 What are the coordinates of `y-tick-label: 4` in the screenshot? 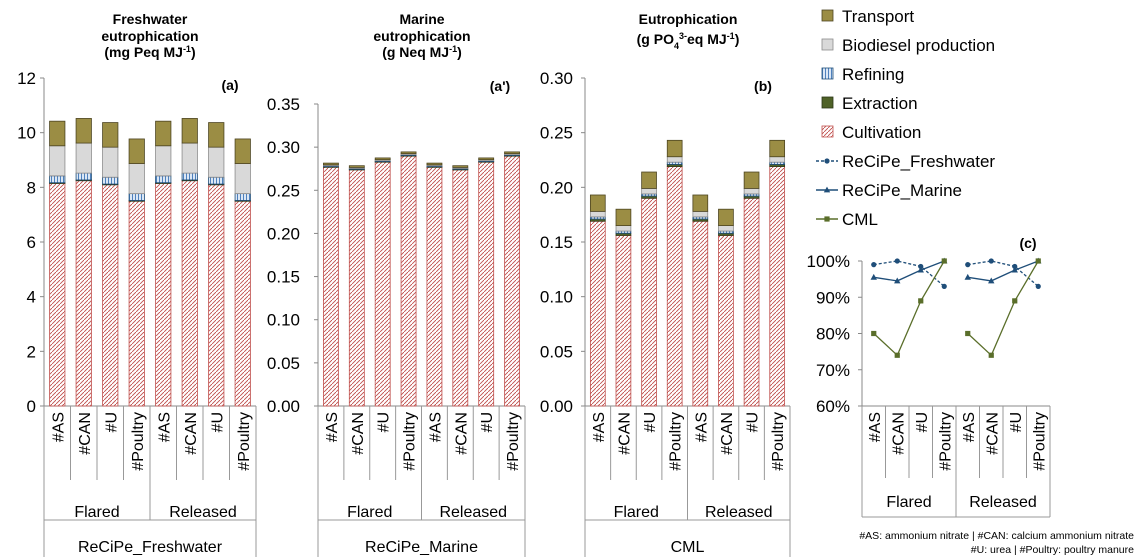 It's located at (31, 297).